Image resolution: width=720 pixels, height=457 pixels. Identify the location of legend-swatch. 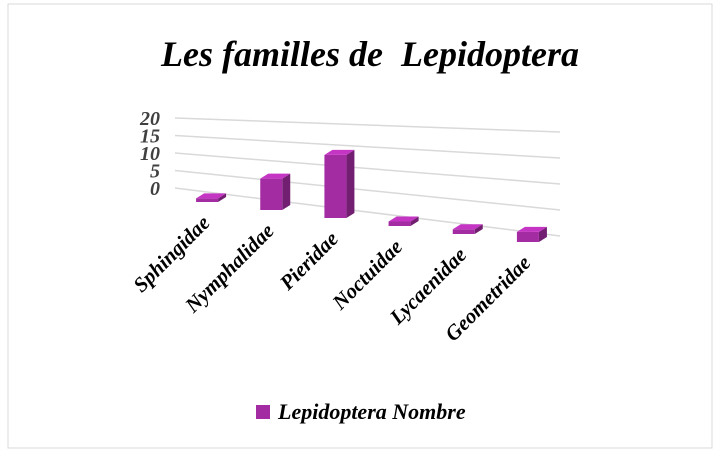
(263, 412).